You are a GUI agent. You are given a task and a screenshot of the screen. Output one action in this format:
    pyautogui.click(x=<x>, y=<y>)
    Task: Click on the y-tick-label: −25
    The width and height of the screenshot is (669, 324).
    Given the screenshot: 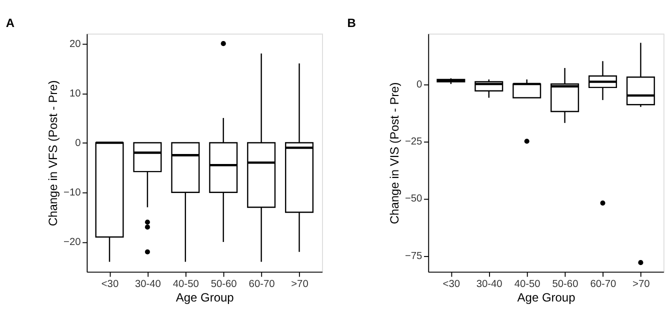 What is the action you would take?
    pyautogui.click(x=413, y=142)
    